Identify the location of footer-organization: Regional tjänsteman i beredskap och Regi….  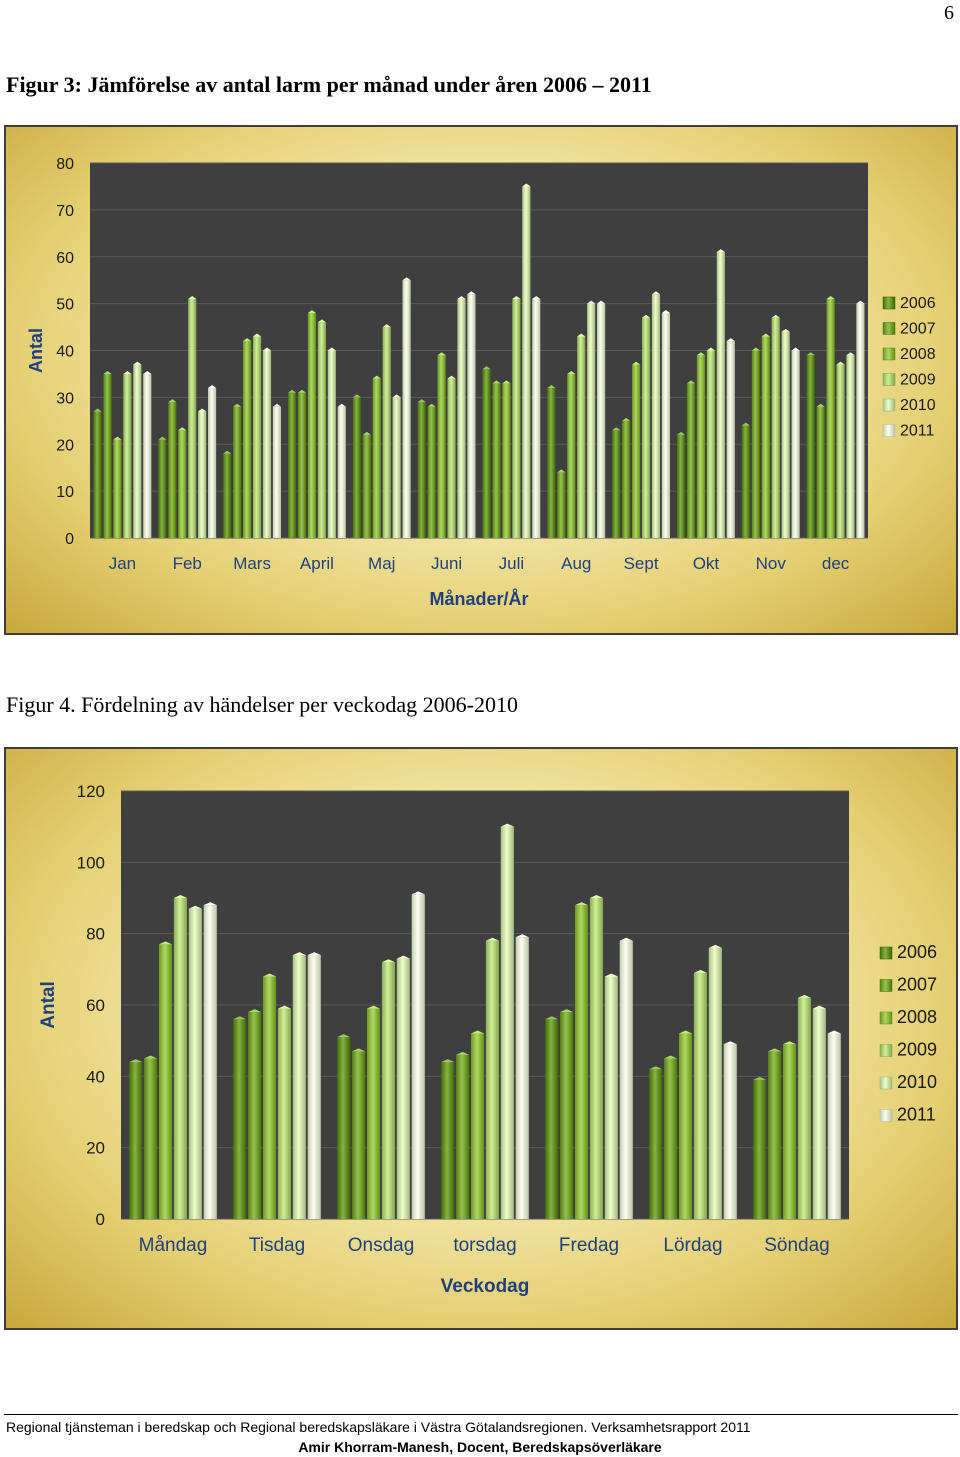
(378, 1427).